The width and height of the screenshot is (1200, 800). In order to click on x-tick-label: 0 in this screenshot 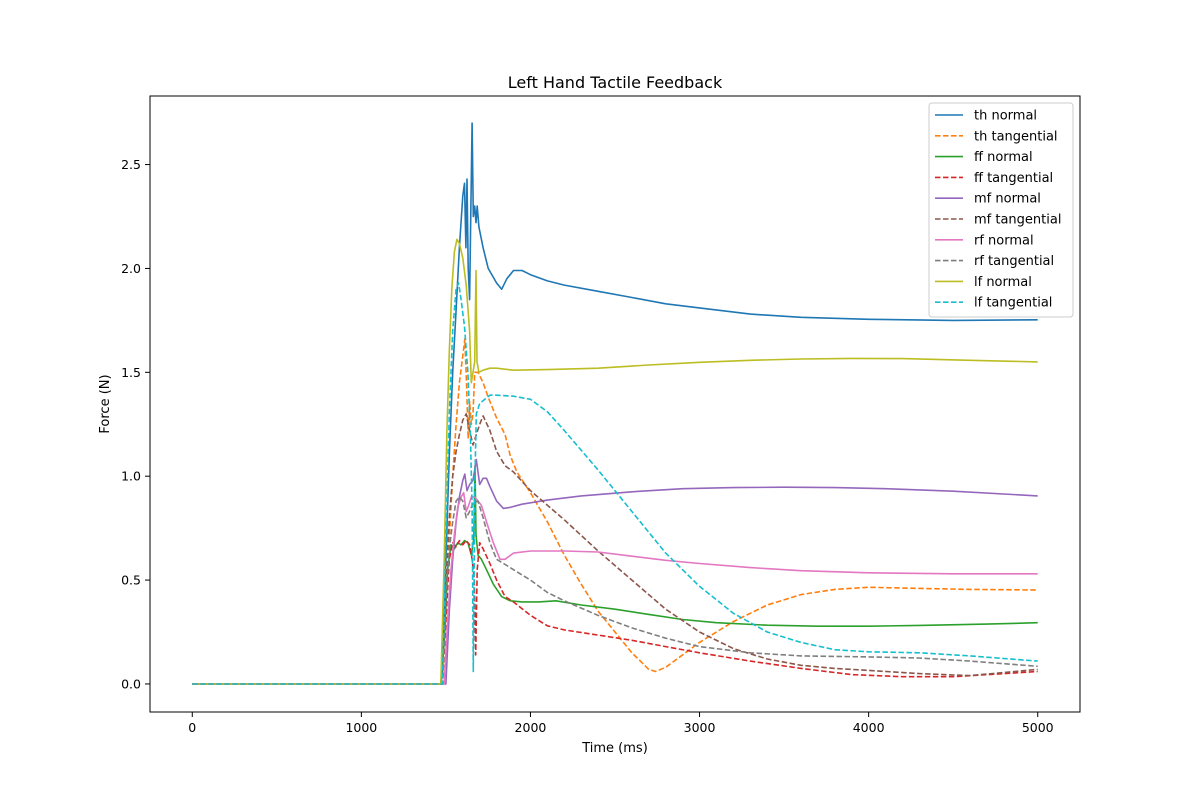, I will do `click(192, 727)`.